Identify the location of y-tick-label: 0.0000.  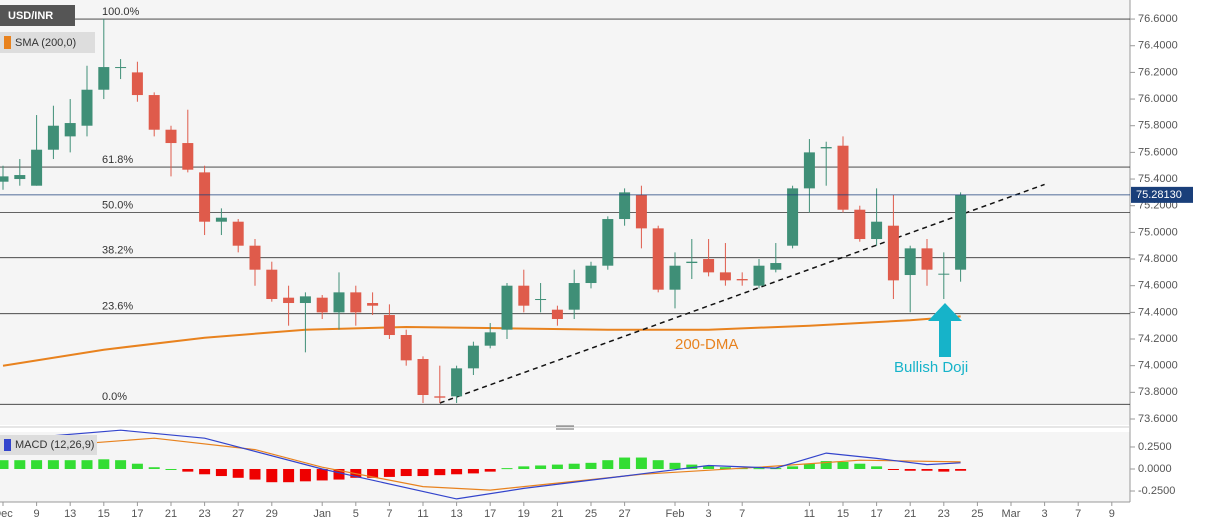
(1155, 469).